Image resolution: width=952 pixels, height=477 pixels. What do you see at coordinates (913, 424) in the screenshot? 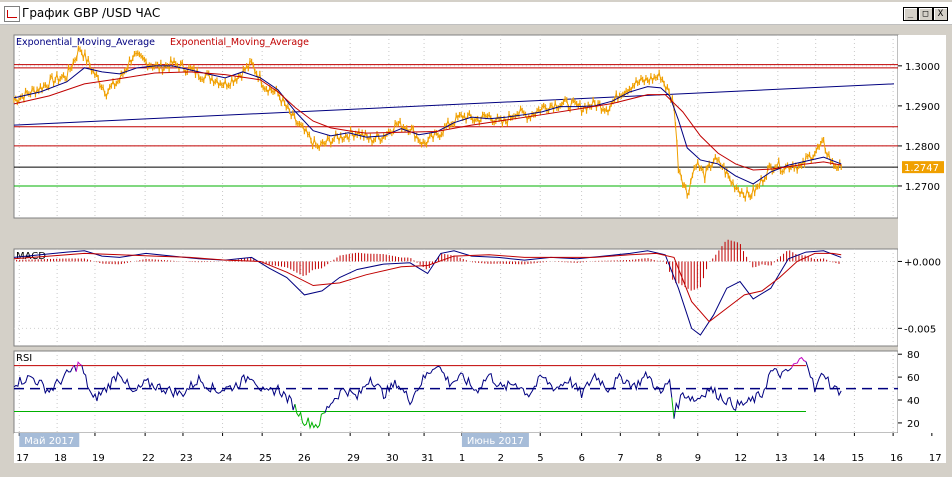
I see `rsi-tick-label: 20` at bounding box center [913, 424].